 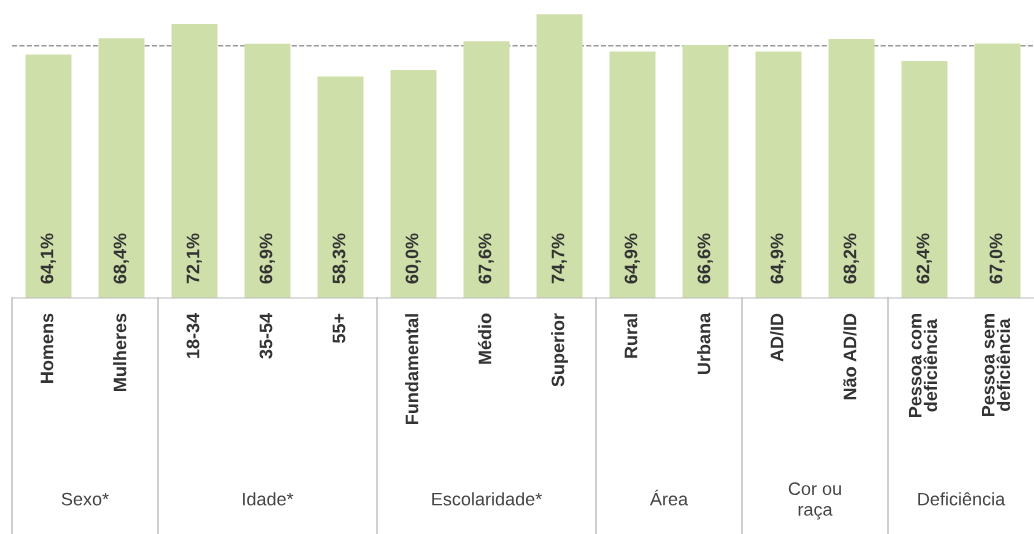 I want to click on data-label: 60,0%, so click(x=413, y=258).